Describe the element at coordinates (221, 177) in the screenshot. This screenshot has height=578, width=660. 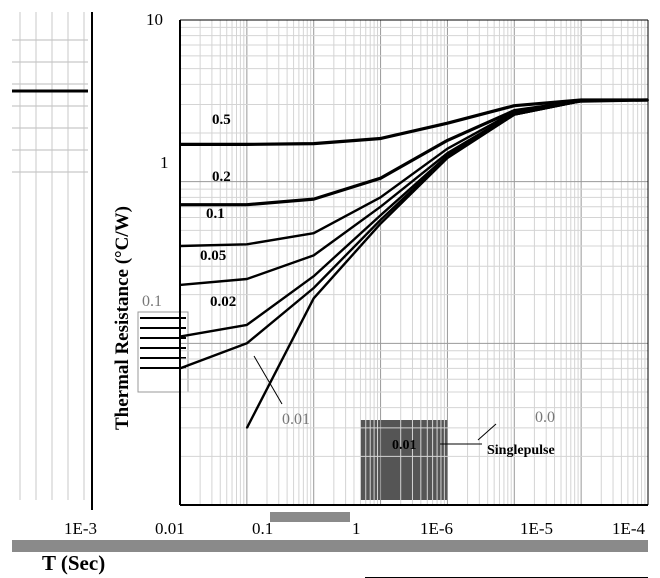
I see `curve-label-0.2: 0.2` at that location.